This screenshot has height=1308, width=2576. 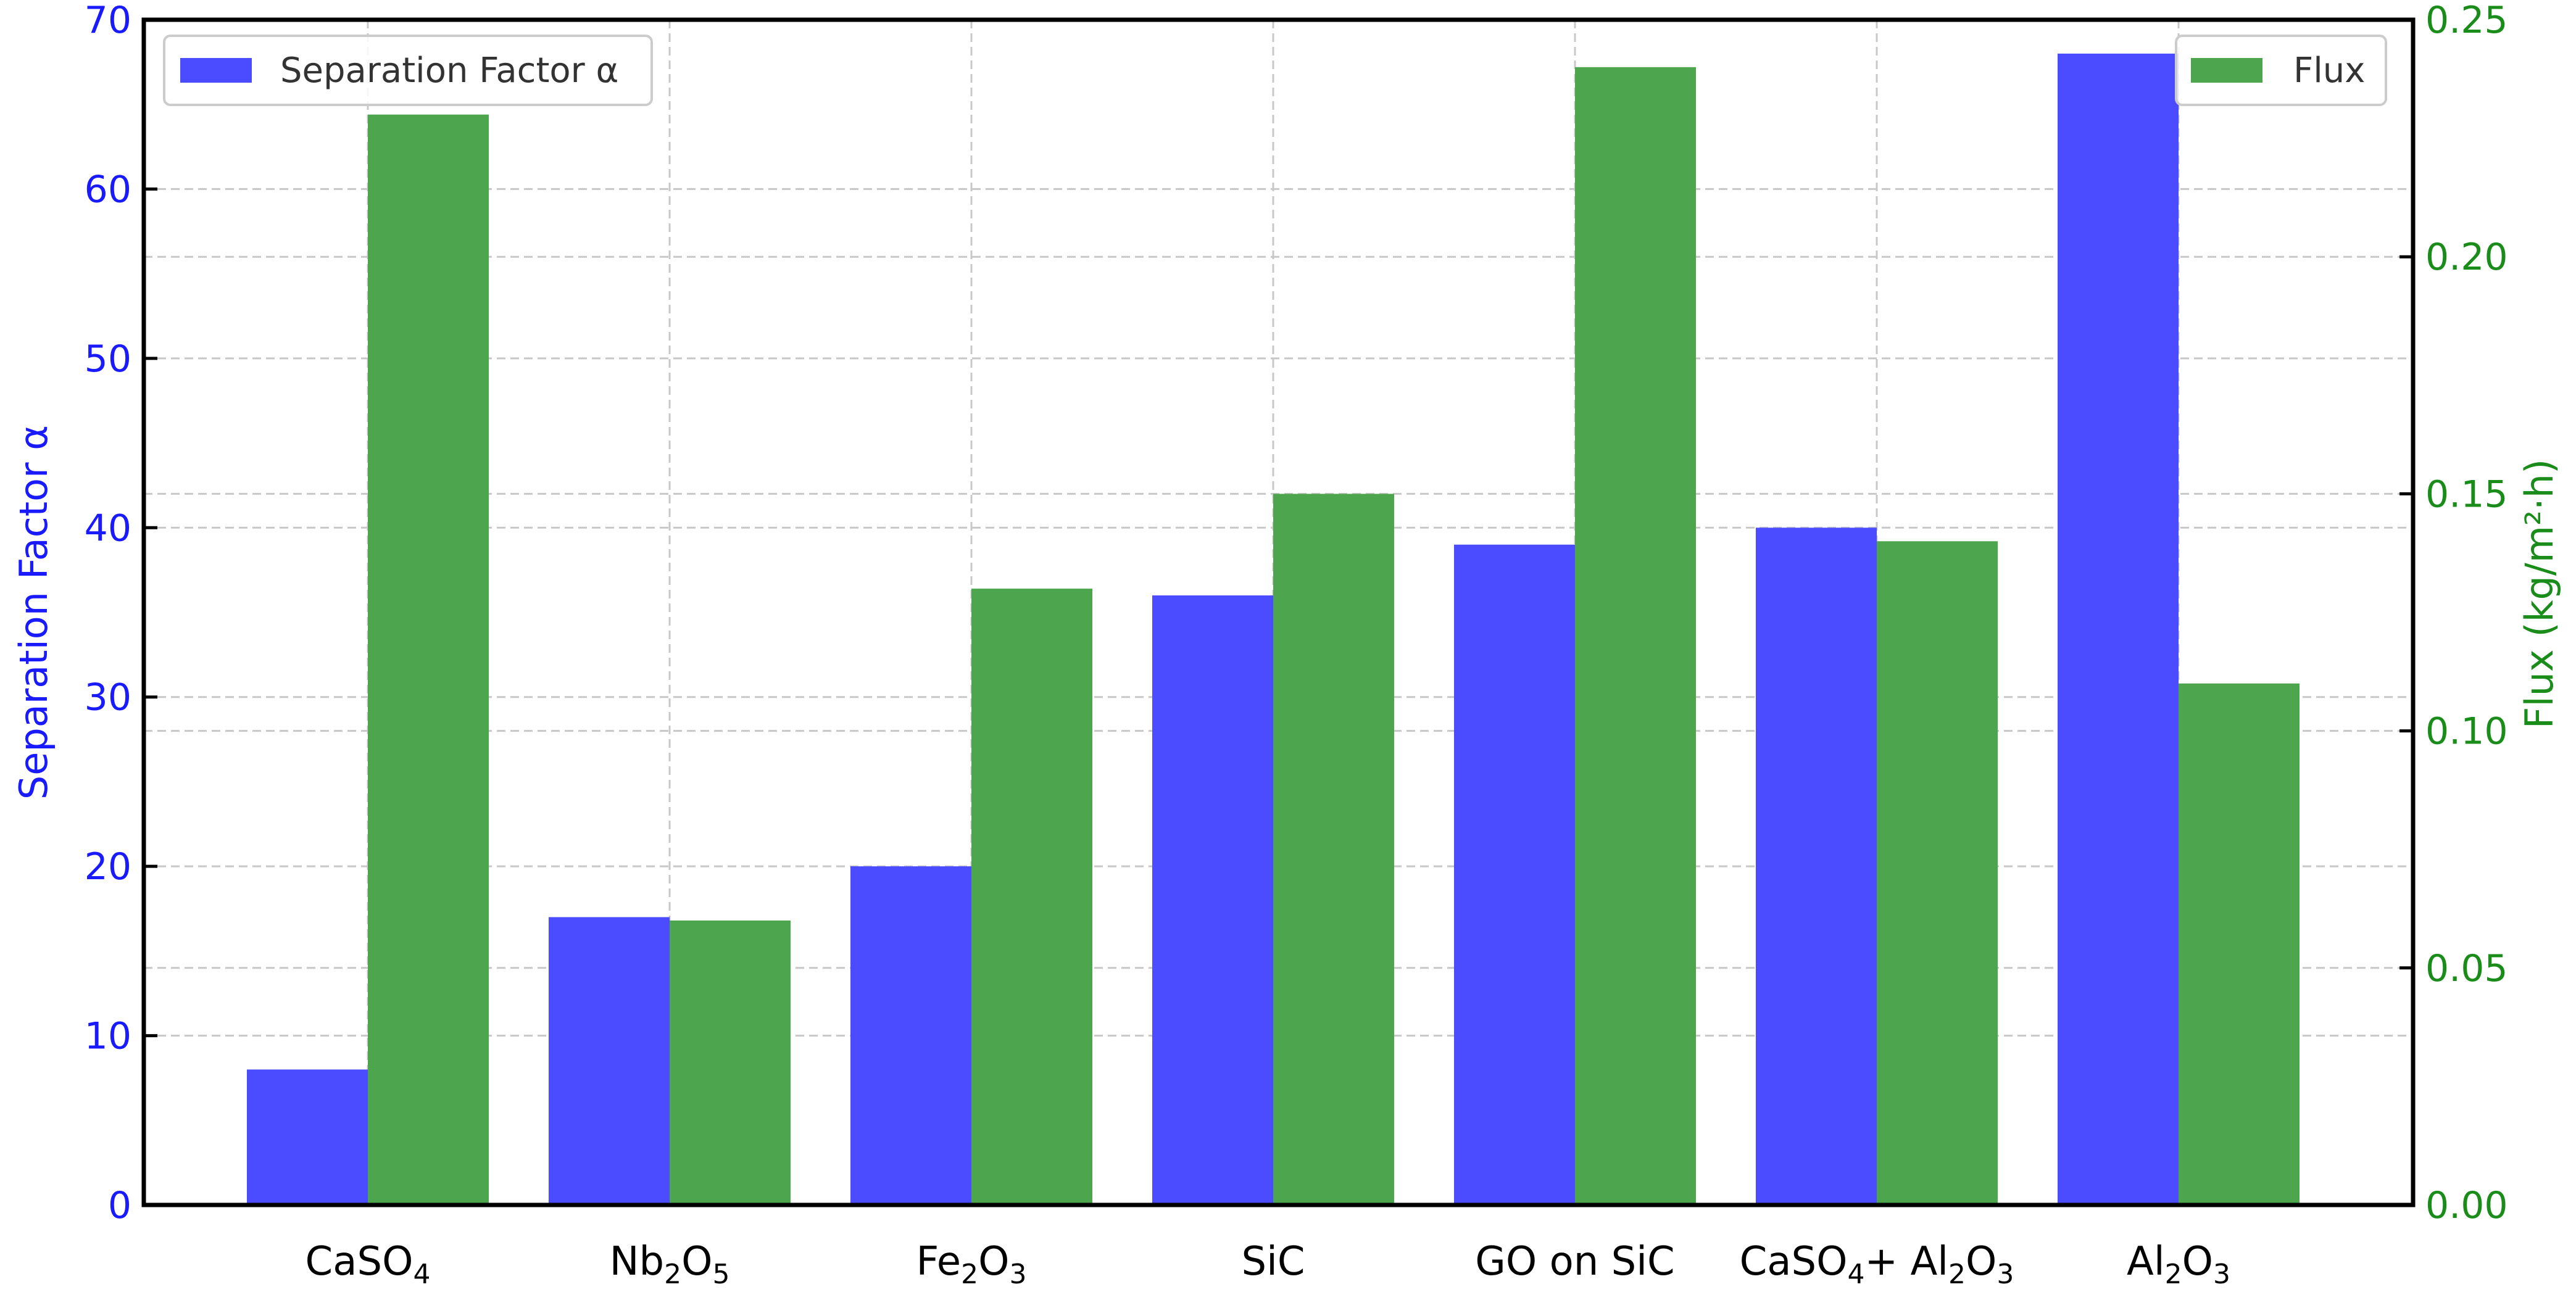 What do you see at coordinates (108, 697) in the screenshot?
I see `tick-label-left: 30` at bounding box center [108, 697].